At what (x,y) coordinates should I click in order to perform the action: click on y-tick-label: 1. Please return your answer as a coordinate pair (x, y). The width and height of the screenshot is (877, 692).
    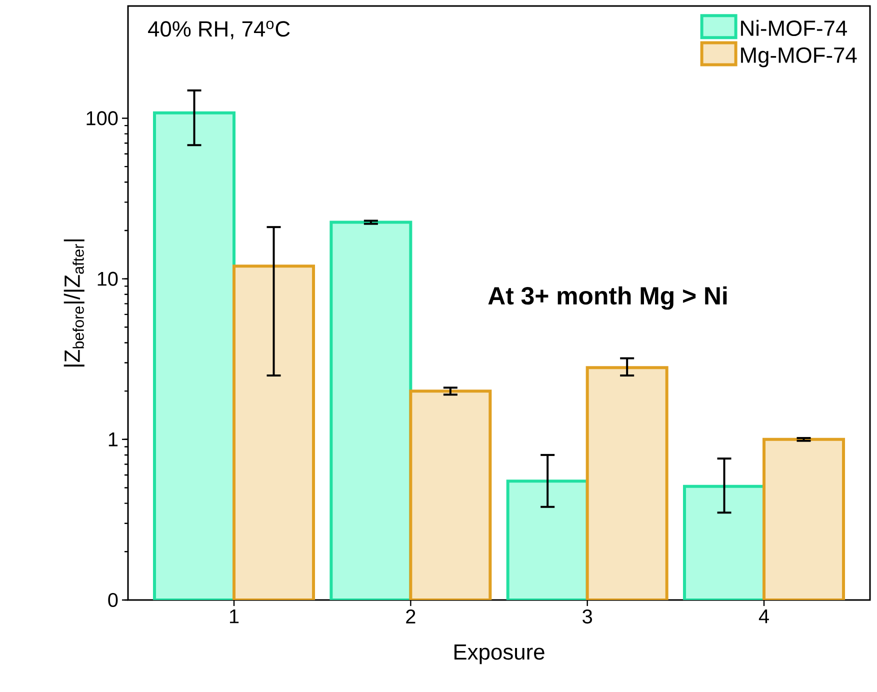
    Looking at the image, I should click on (113, 439).